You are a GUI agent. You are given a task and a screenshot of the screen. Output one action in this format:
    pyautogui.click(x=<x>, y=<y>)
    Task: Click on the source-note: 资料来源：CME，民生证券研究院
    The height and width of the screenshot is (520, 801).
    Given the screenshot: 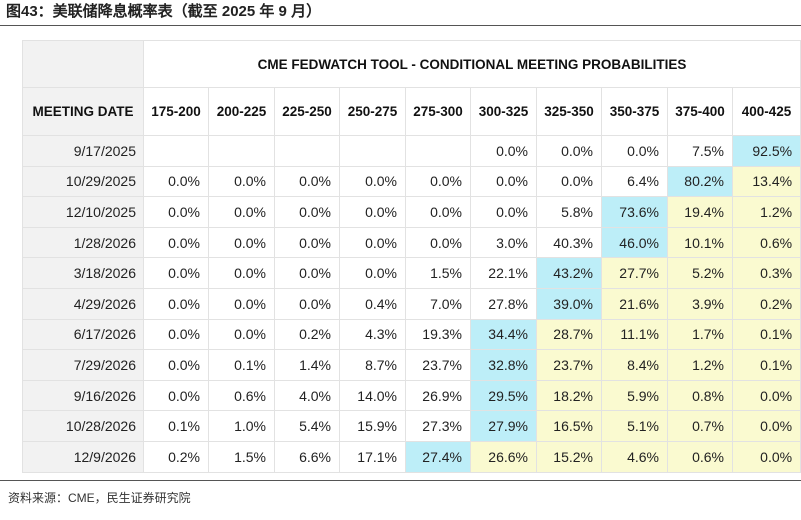 What is the action you would take?
    pyautogui.click(x=99, y=498)
    